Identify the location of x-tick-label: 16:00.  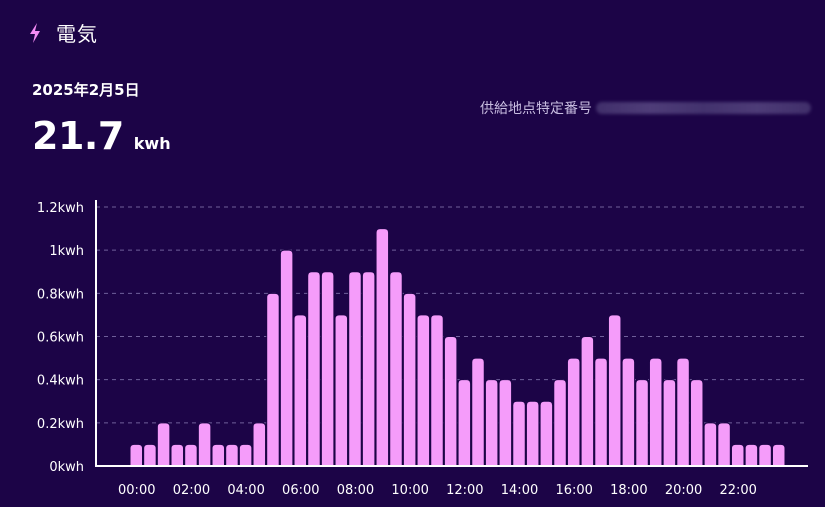
(573, 490).